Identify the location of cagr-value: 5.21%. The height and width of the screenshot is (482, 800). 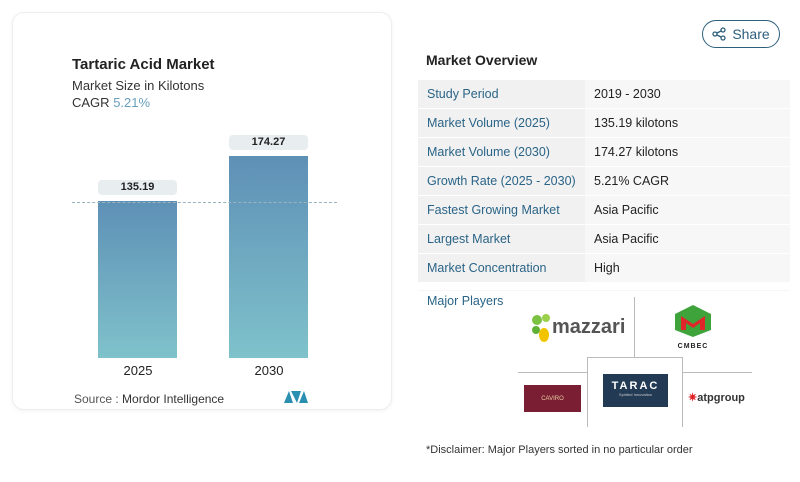
(132, 102).